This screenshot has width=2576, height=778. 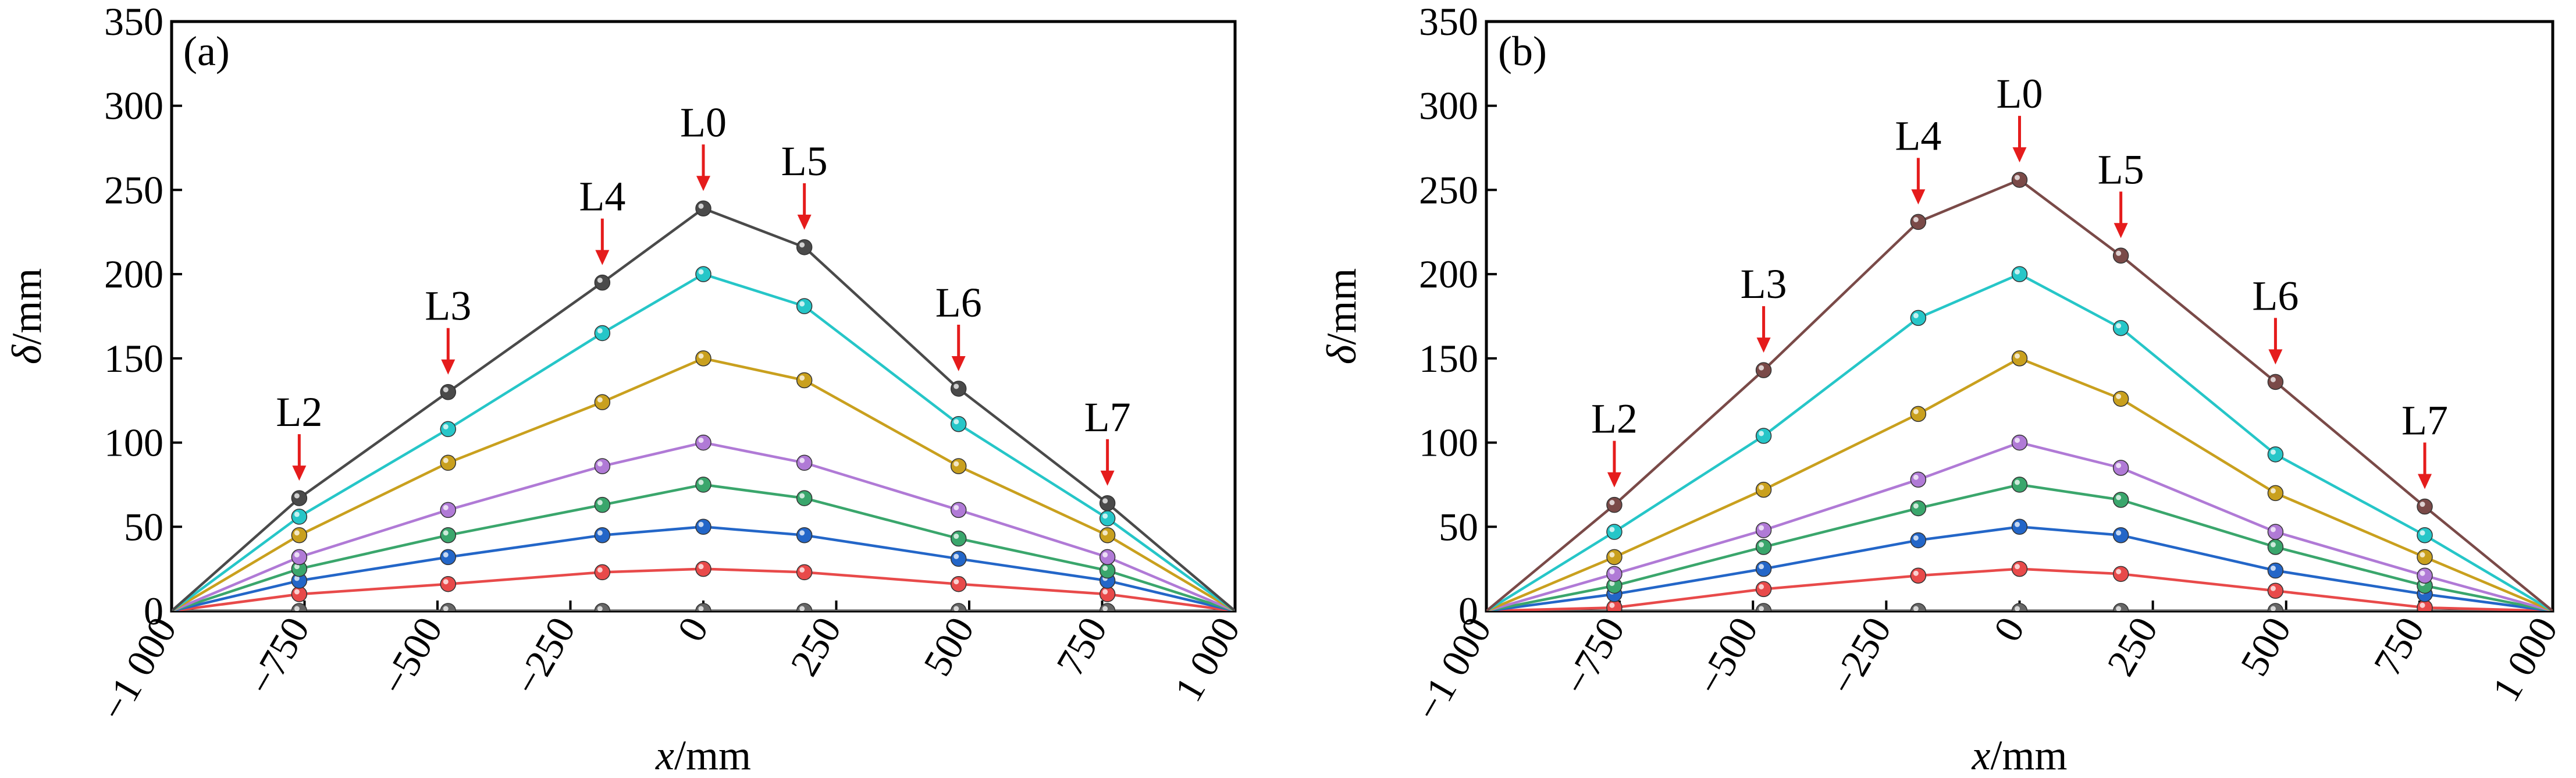 What do you see at coordinates (133, 22) in the screenshot?
I see `y-tick-label: 350` at bounding box center [133, 22].